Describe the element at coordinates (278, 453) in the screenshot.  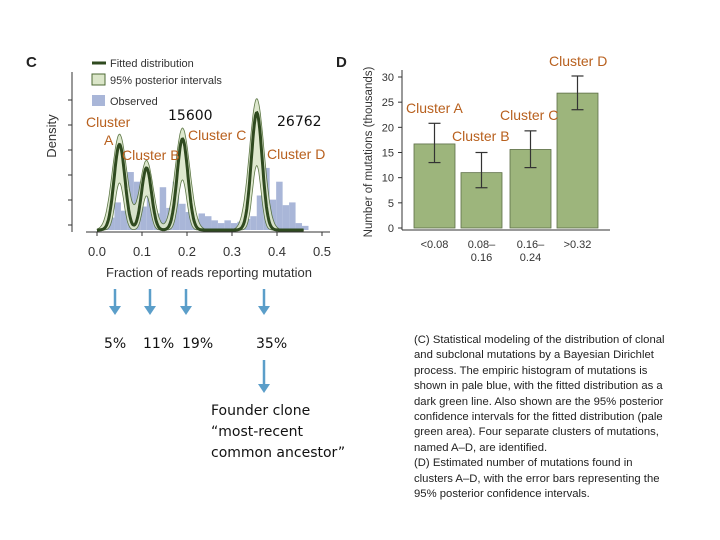
I see `founder-line-3: common ancestor”` at that location.